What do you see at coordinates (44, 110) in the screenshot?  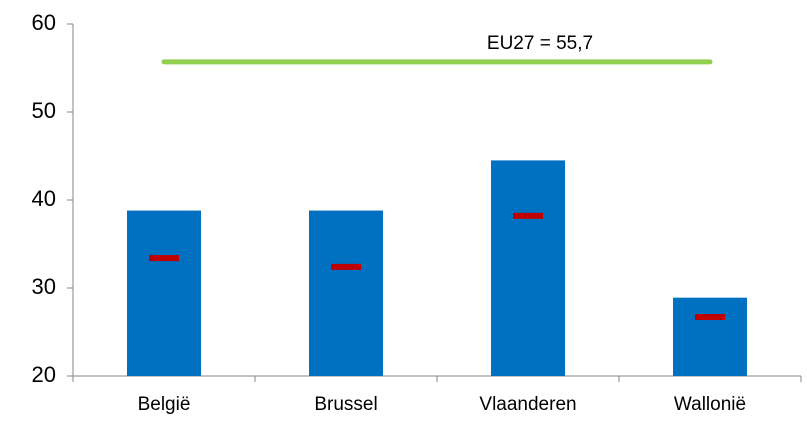 I see `y-tick-label: 50` at bounding box center [44, 110].